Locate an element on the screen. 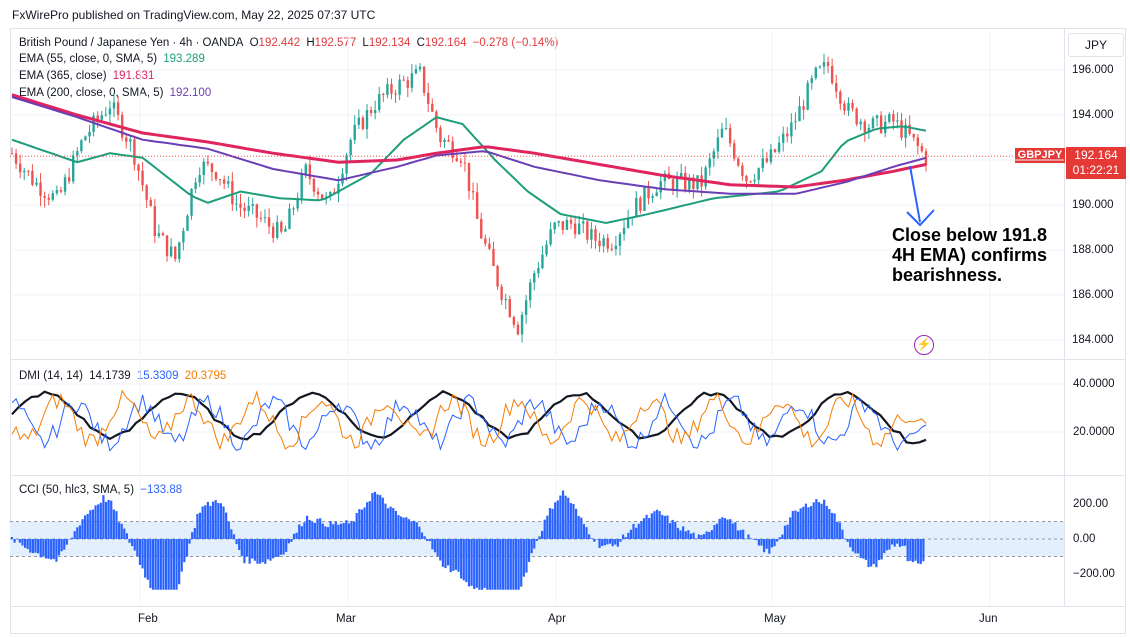 Image resolution: width=1130 pixels, height=638 pixels. ema55-legend: EMA (55, close, 0, SMA, 5) 193.289 is located at coordinates (113, 59).